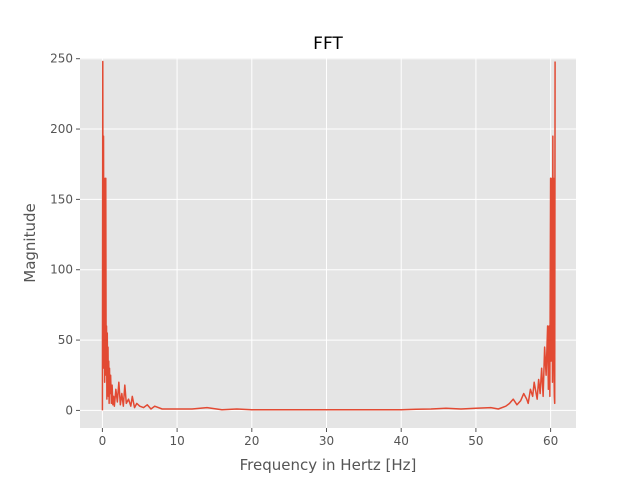 The height and width of the screenshot is (480, 640). What do you see at coordinates (65, 340) in the screenshot?
I see `y-tick-label: 50` at bounding box center [65, 340].